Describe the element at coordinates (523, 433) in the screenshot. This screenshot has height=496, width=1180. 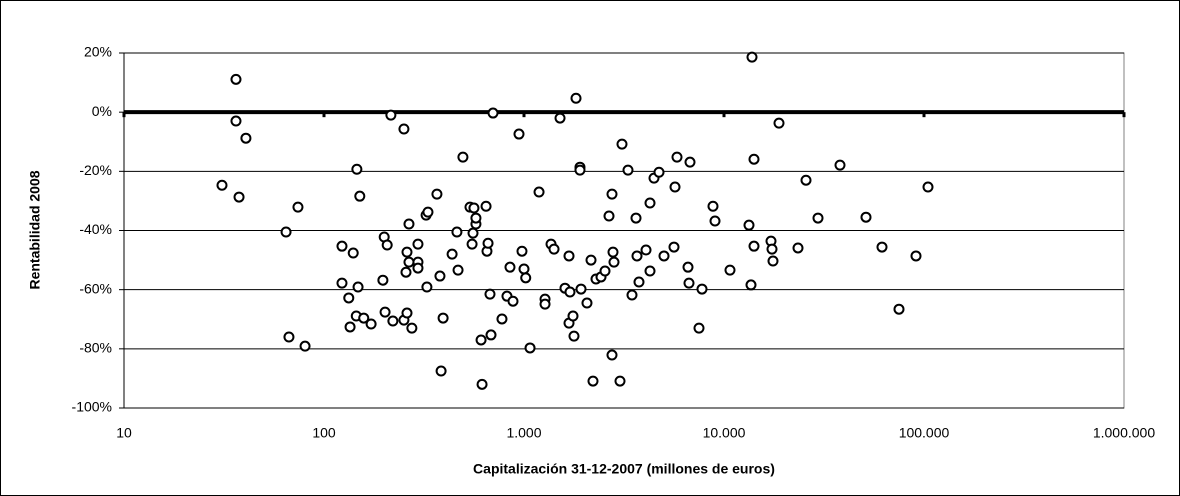
I see `x-tick-label: 1.000` at that location.